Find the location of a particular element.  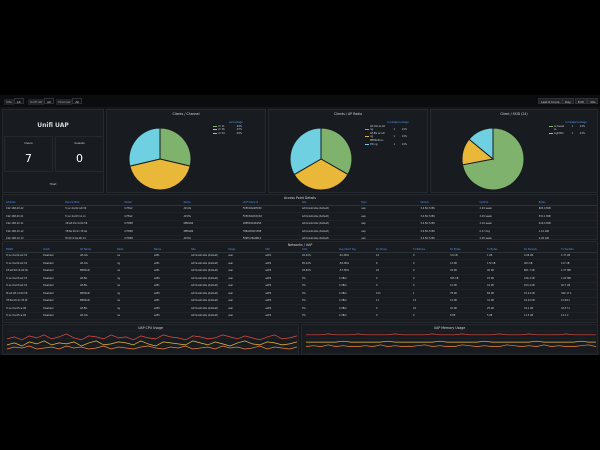

ap-column-header: Device MAC is located at coordinates (94, 203).